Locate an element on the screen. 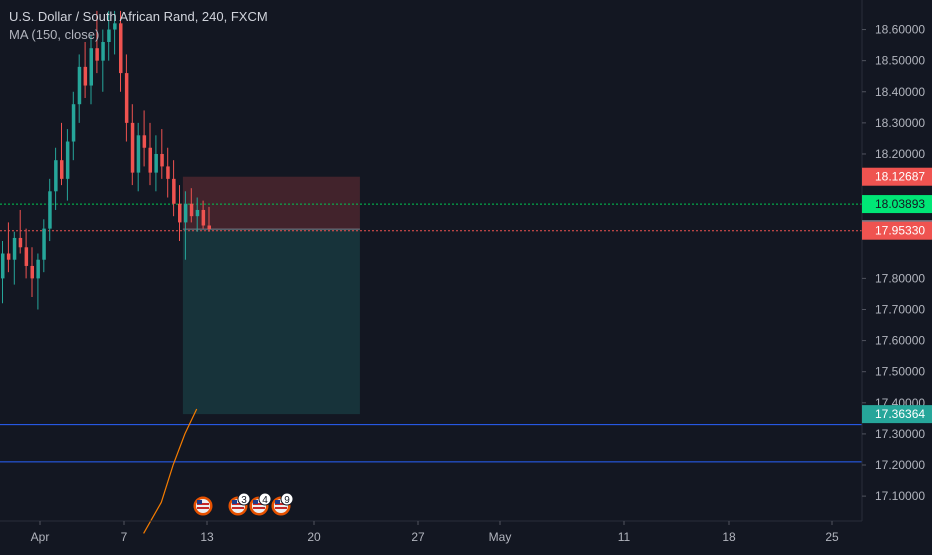 The image size is (932, 555). y-tick-label: 17.30000 is located at coordinates (900, 434).